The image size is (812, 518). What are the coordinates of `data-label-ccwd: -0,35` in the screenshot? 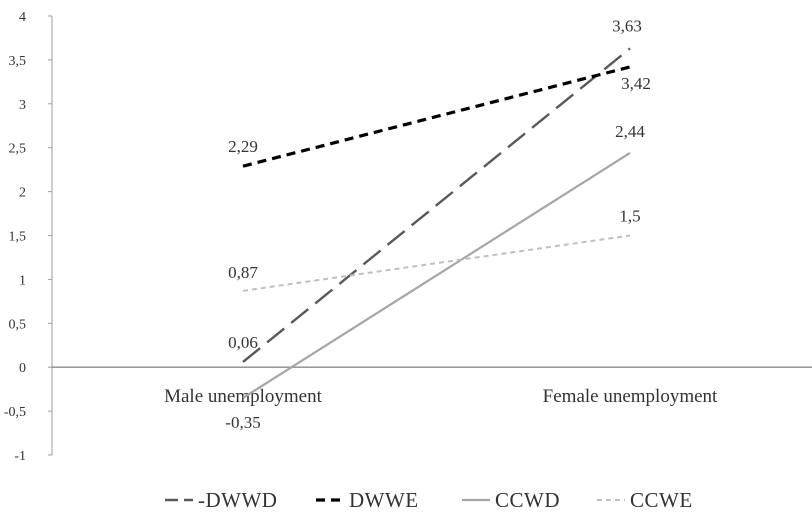 It's located at (242, 422).